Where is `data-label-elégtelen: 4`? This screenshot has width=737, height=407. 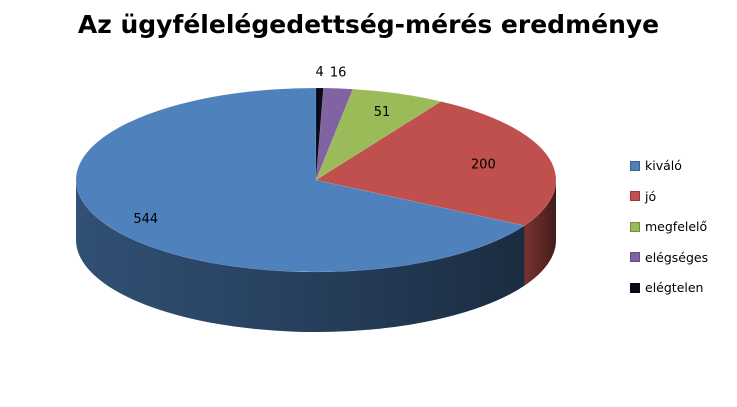 data-label-elégtelen: 4 is located at coordinates (320, 72).